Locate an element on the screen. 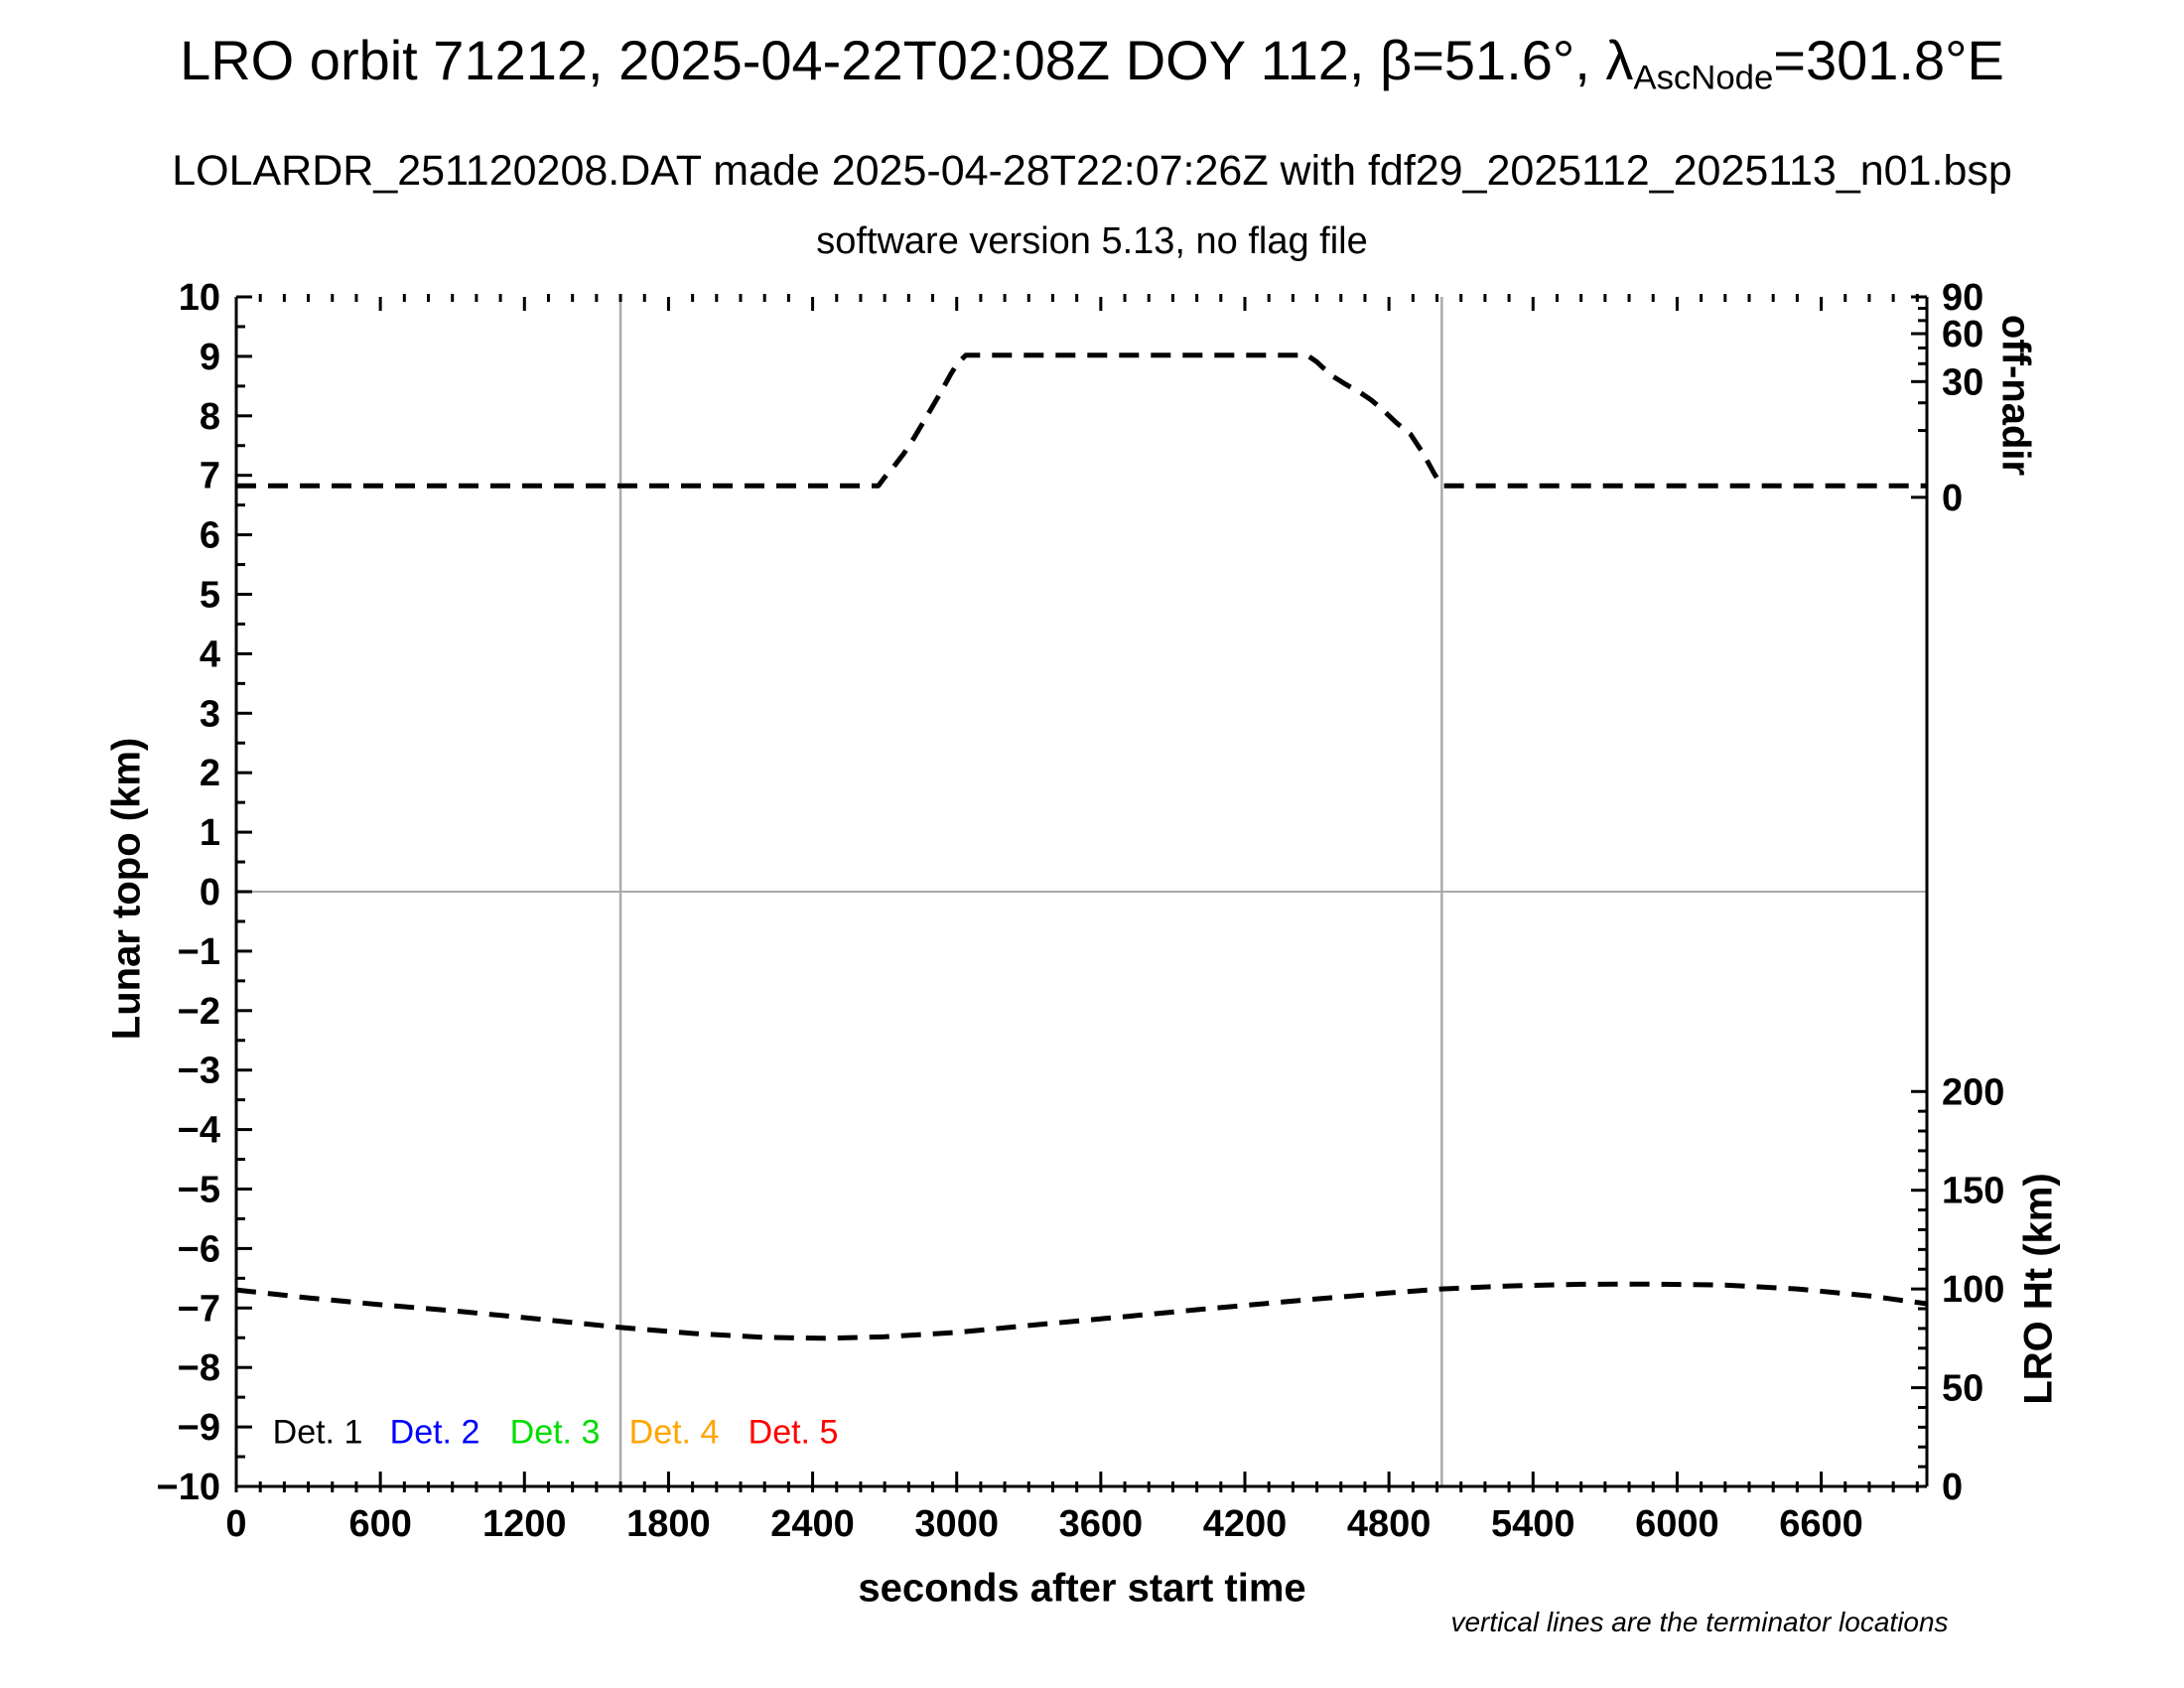 The height and width of the screenshot is (1688, 2184). x-tick-label: 6600 is located at coordinates (1821, 1524).